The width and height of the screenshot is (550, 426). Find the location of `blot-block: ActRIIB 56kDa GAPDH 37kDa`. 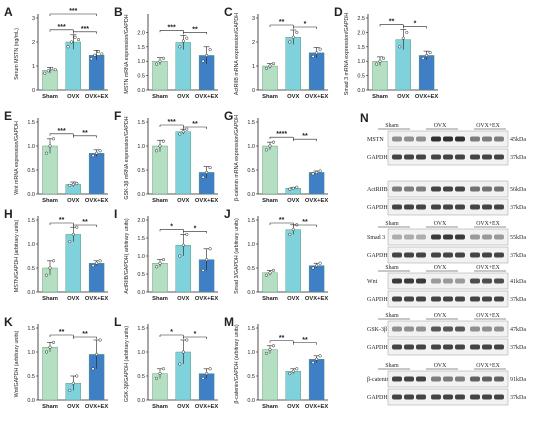

blot-block: ActRIIB 56kDa GAPDH 37kDa is located at coordinates (446, 198).